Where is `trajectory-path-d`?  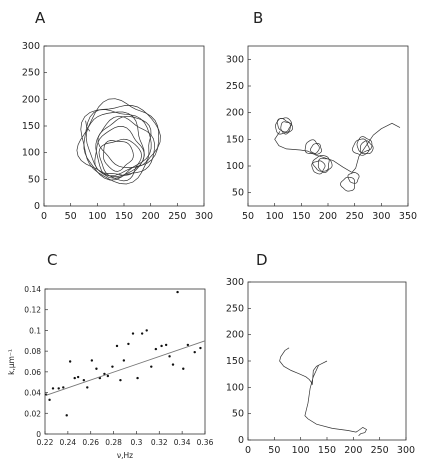 trajectory-path-d is located at coordinates (323, 392).